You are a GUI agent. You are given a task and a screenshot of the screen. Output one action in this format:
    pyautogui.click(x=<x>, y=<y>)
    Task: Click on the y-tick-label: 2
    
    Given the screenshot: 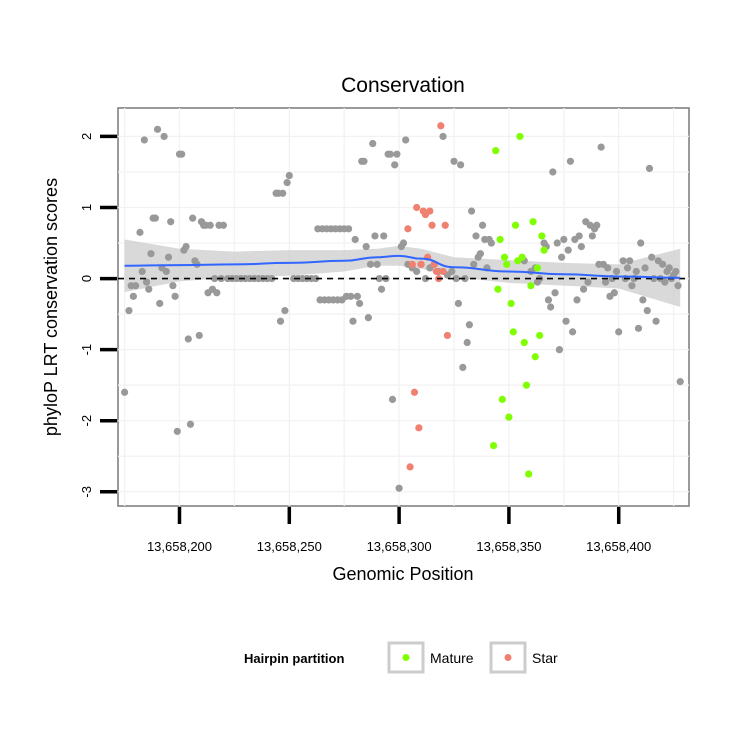 What is the action you would take?
    pyautogui.click(x=86, y=136)
    